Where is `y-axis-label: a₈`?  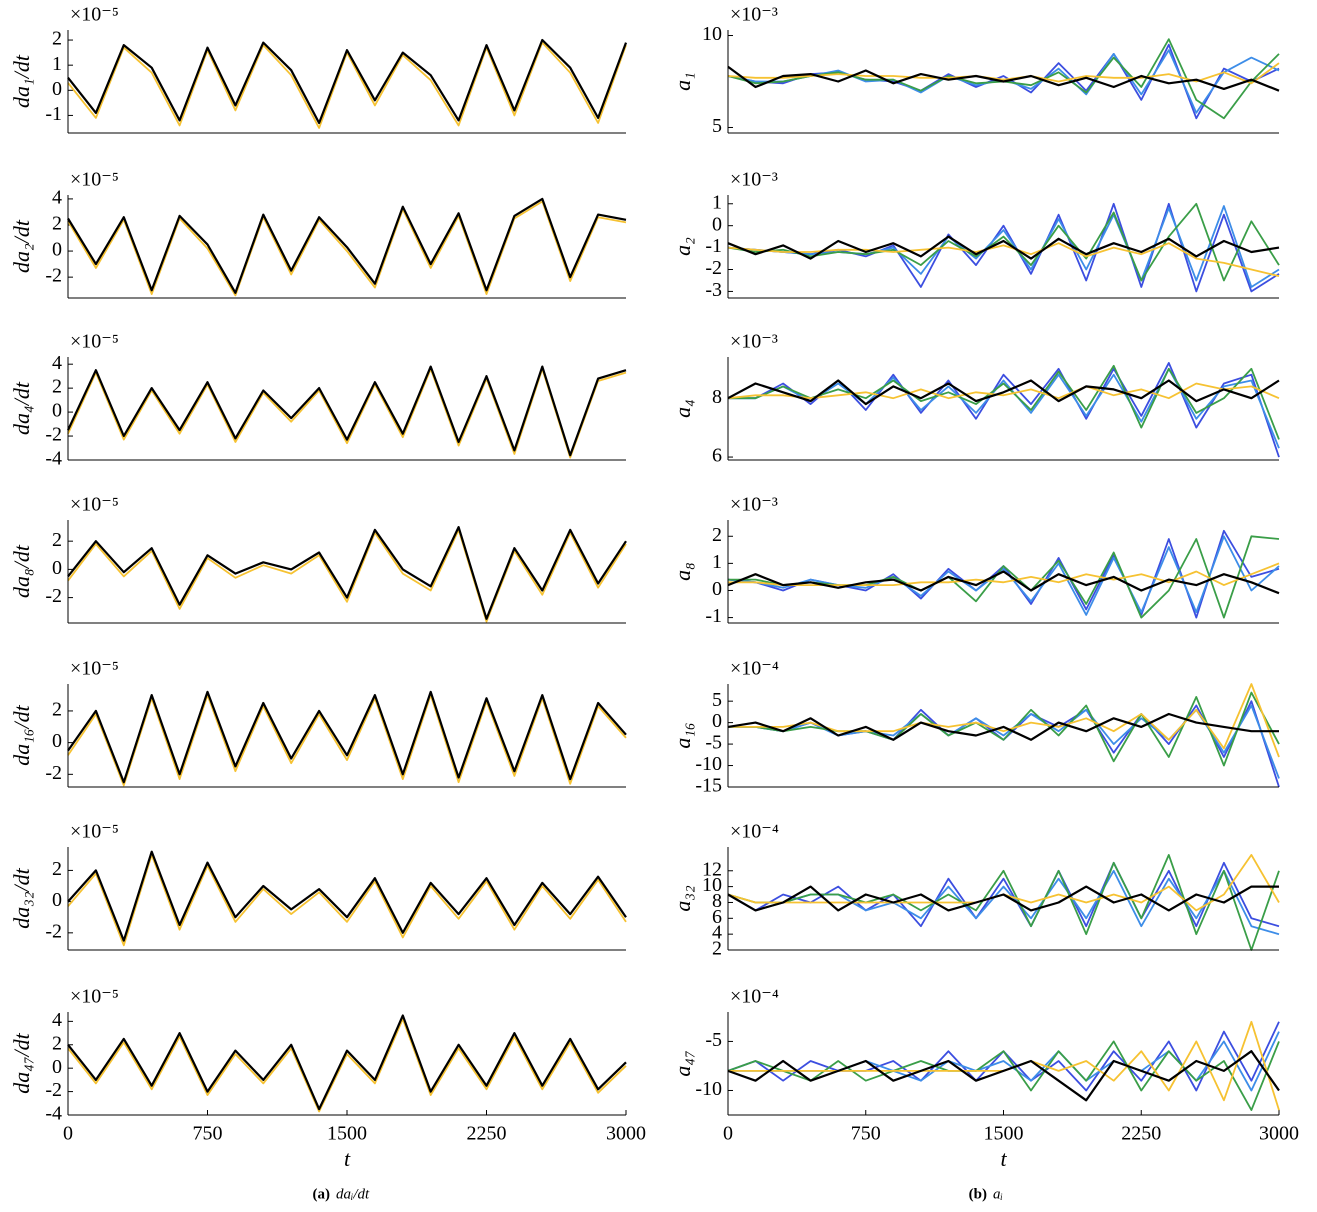
y-axis-label: a₈ is located at coordinates (682, 571).